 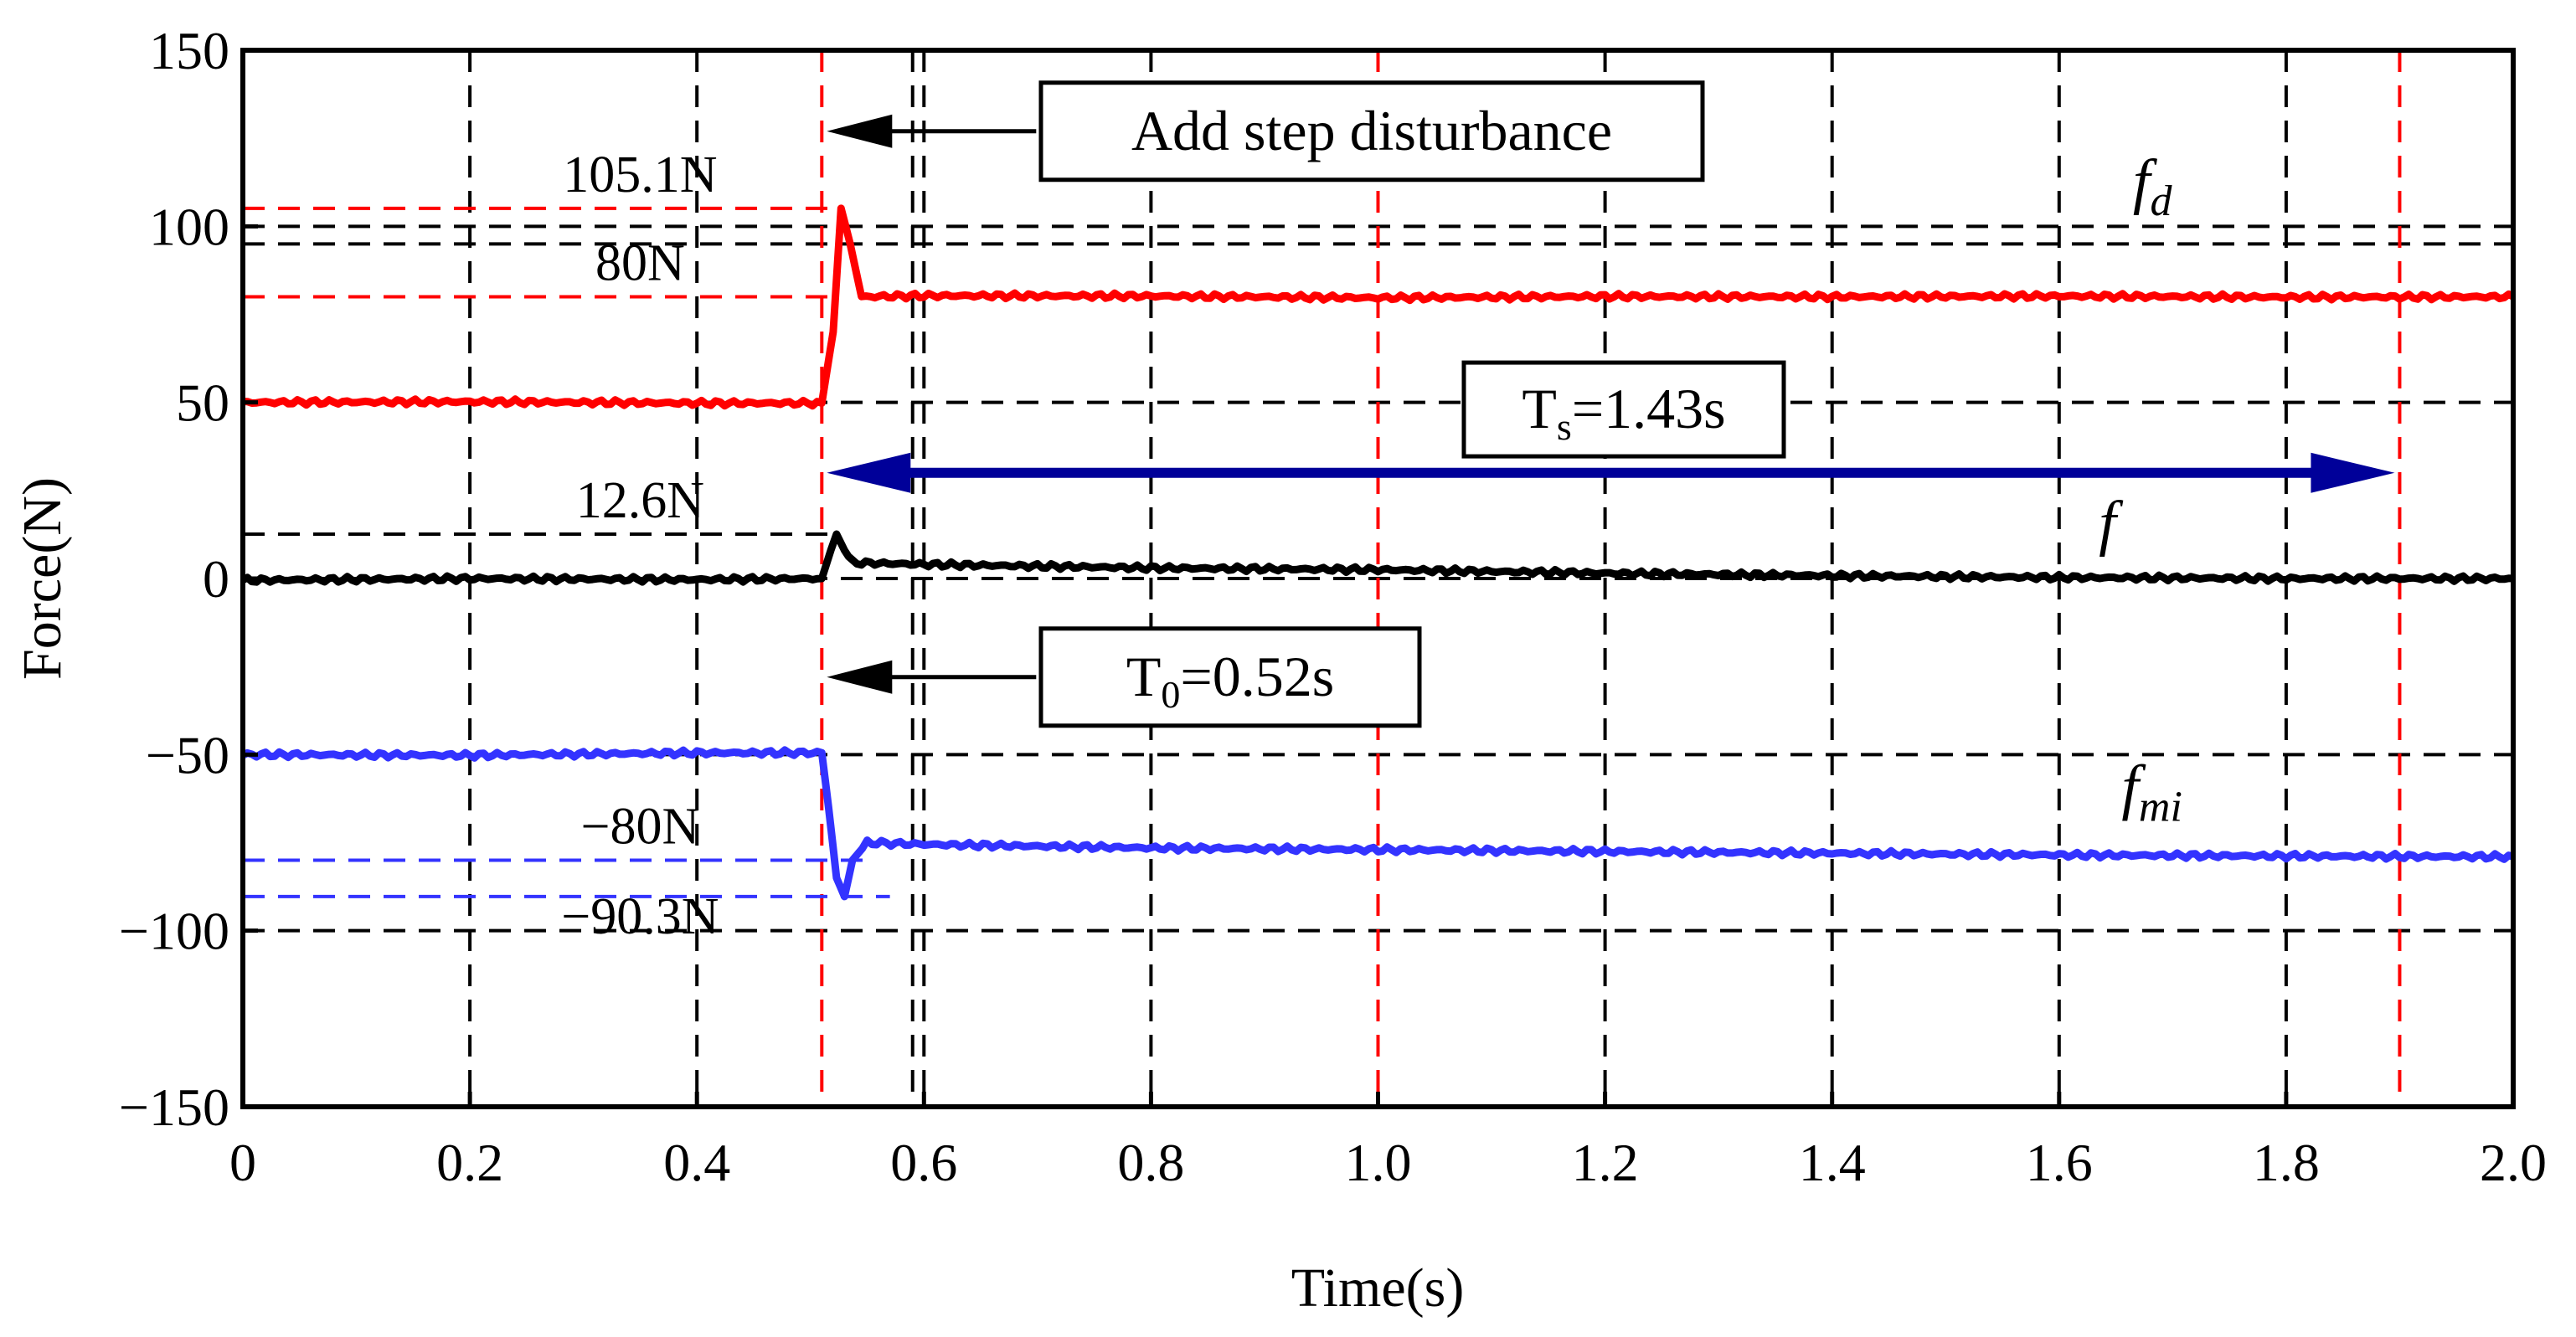 What do you see at coordinates (1832, 1162) in the screenshot?
I see `x-tick-label: 1.4` at bounding box center [1832, 1162].